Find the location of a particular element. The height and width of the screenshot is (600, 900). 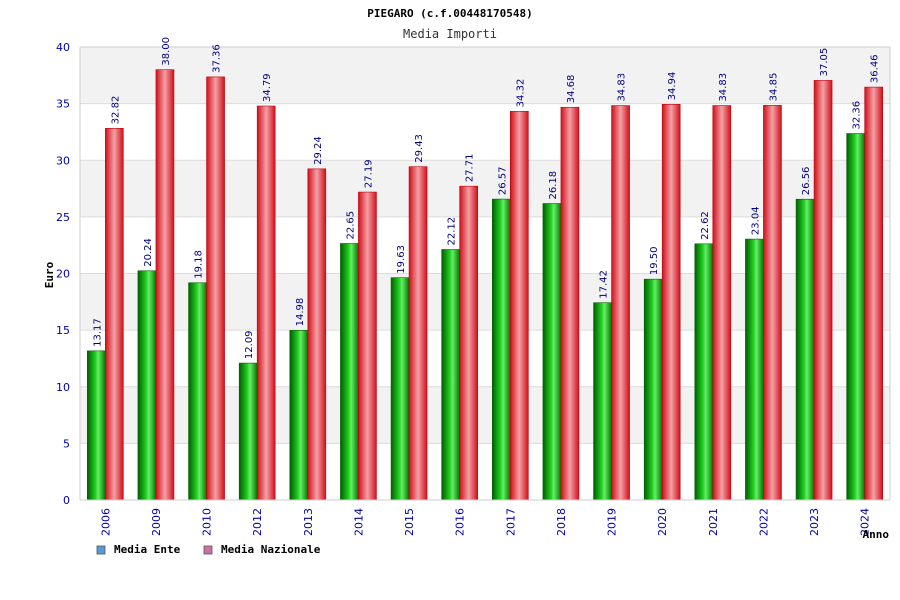

value-label-ente: 17.42 is located at coordinates (604, 284).